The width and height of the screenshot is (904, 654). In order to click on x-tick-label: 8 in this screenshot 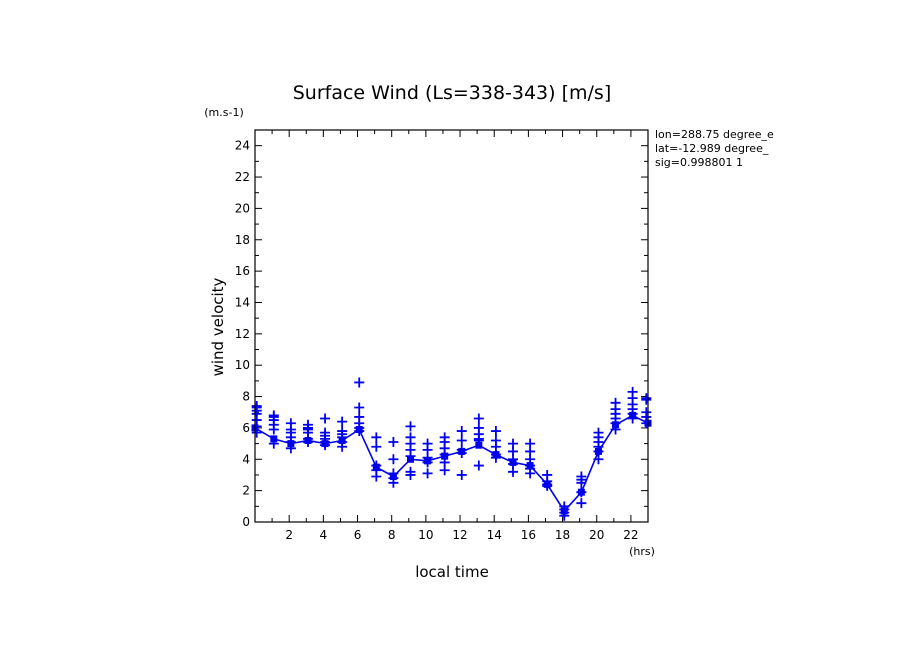, I will do `click(392, 535)`.